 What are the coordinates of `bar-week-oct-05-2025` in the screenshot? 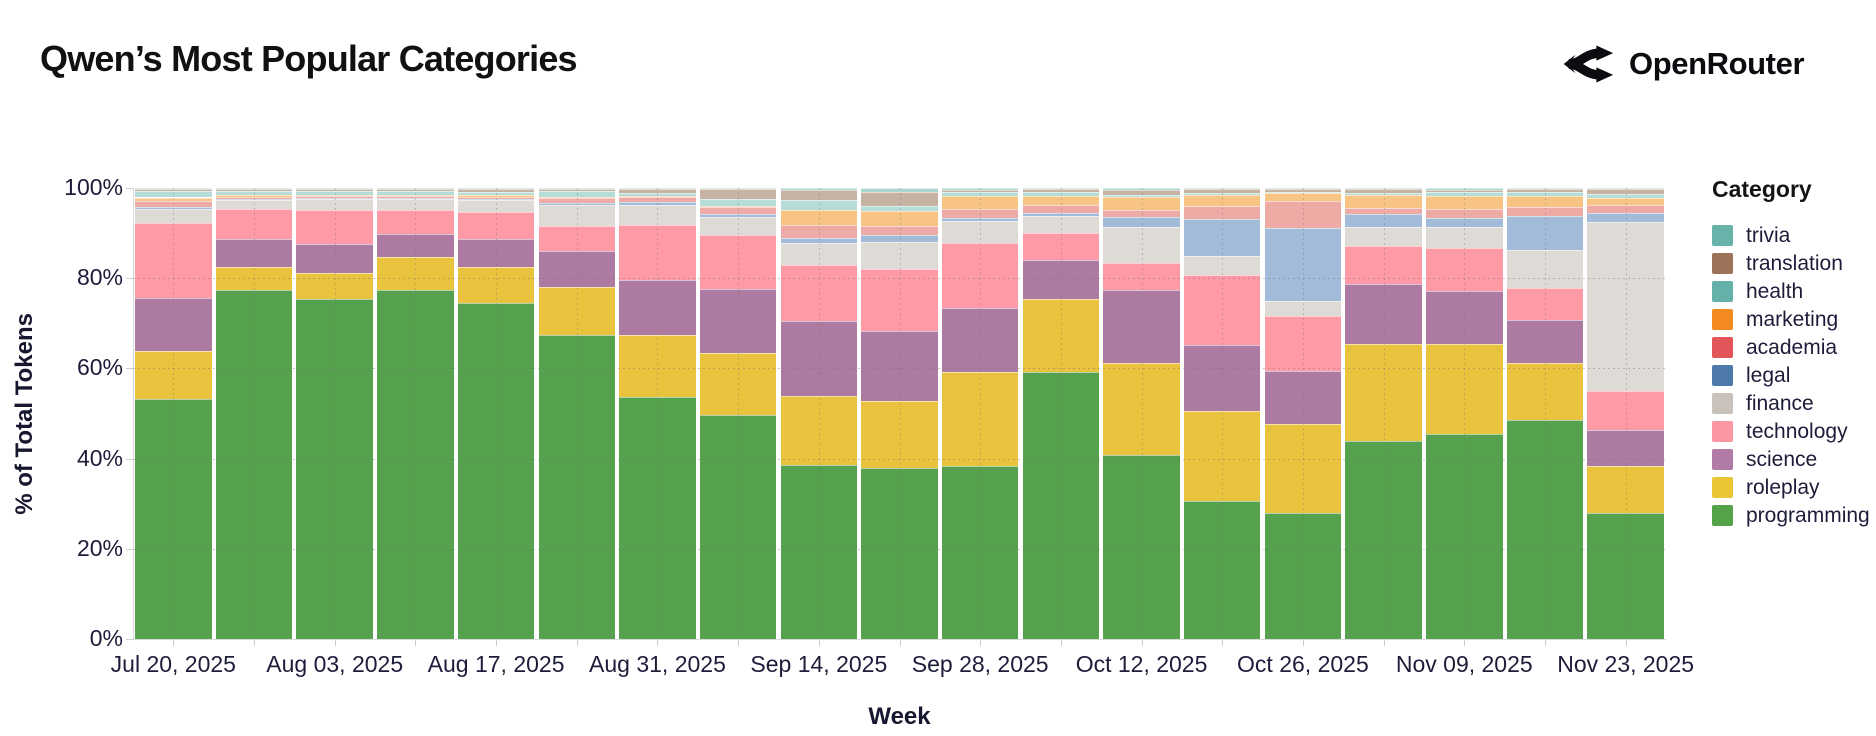 It's located at (1061, 413).